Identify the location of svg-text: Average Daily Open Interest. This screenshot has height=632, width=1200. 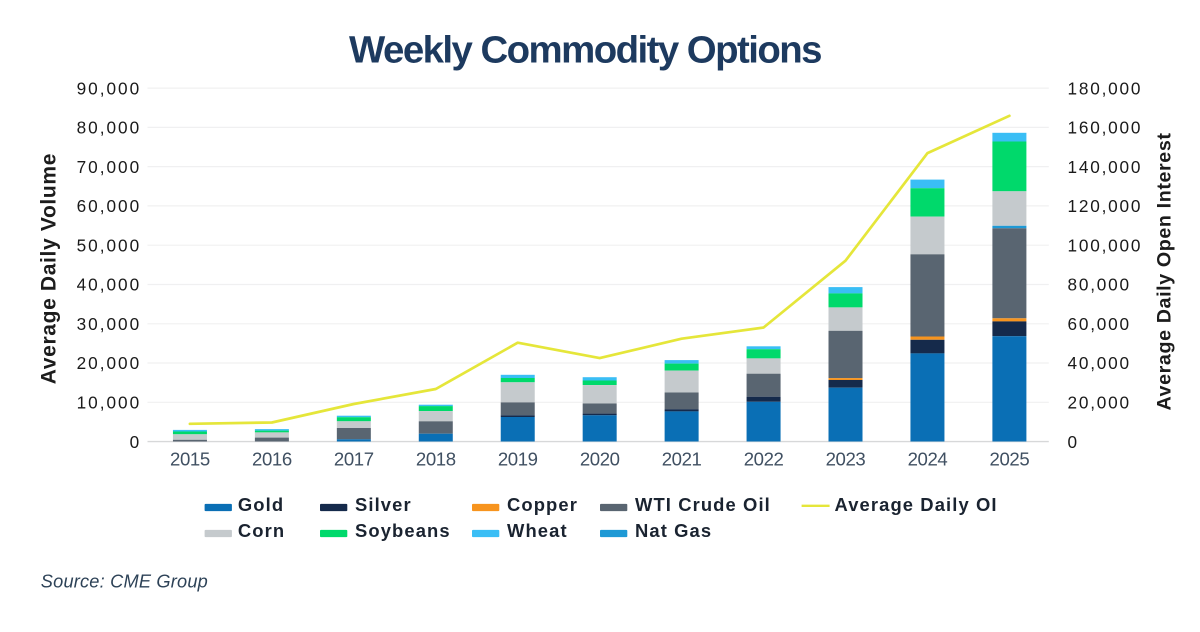
(1164, 271).